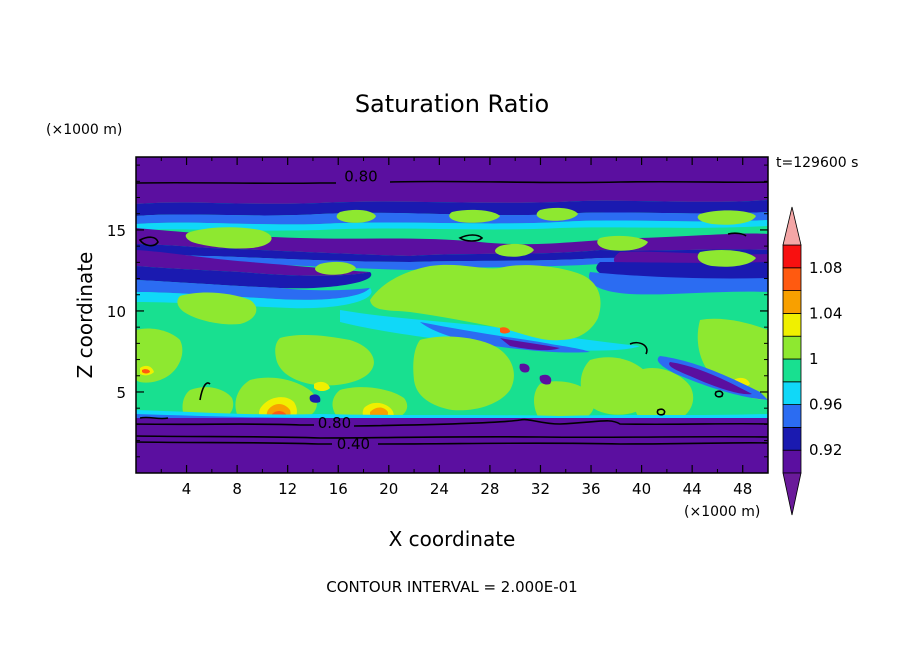  I want to click on y-tick-label: 15, so click(116, 231).